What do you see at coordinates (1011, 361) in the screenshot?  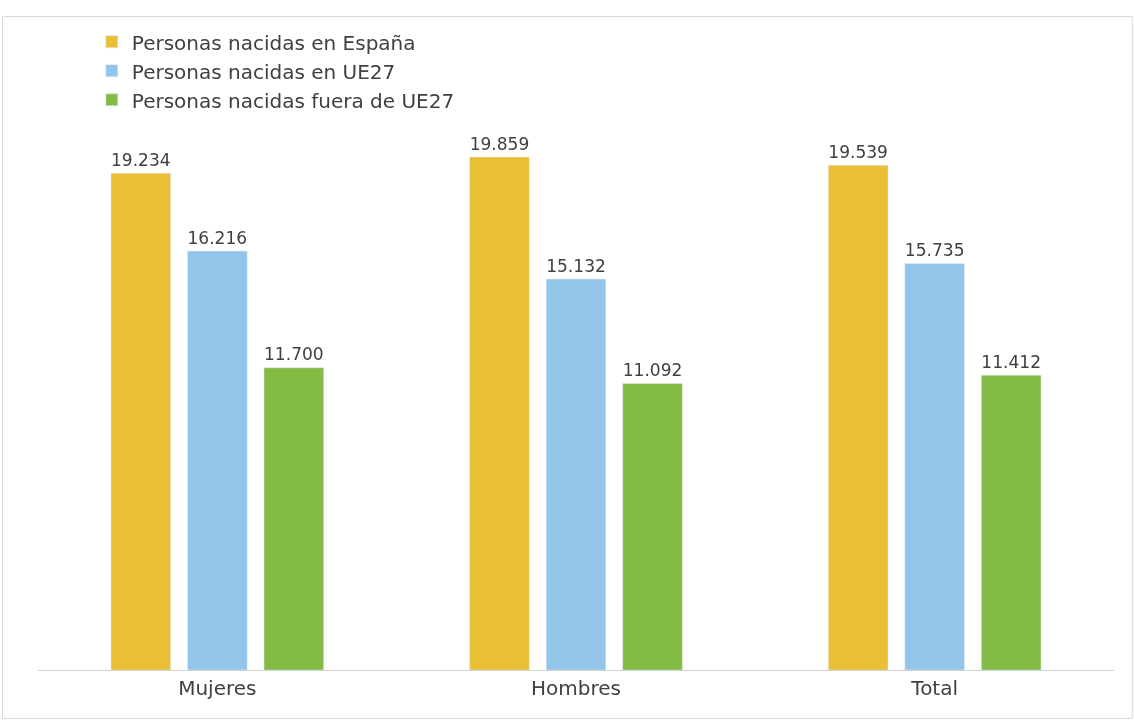 I see `data-label: 11.412` at bounding box center [1011, 361].